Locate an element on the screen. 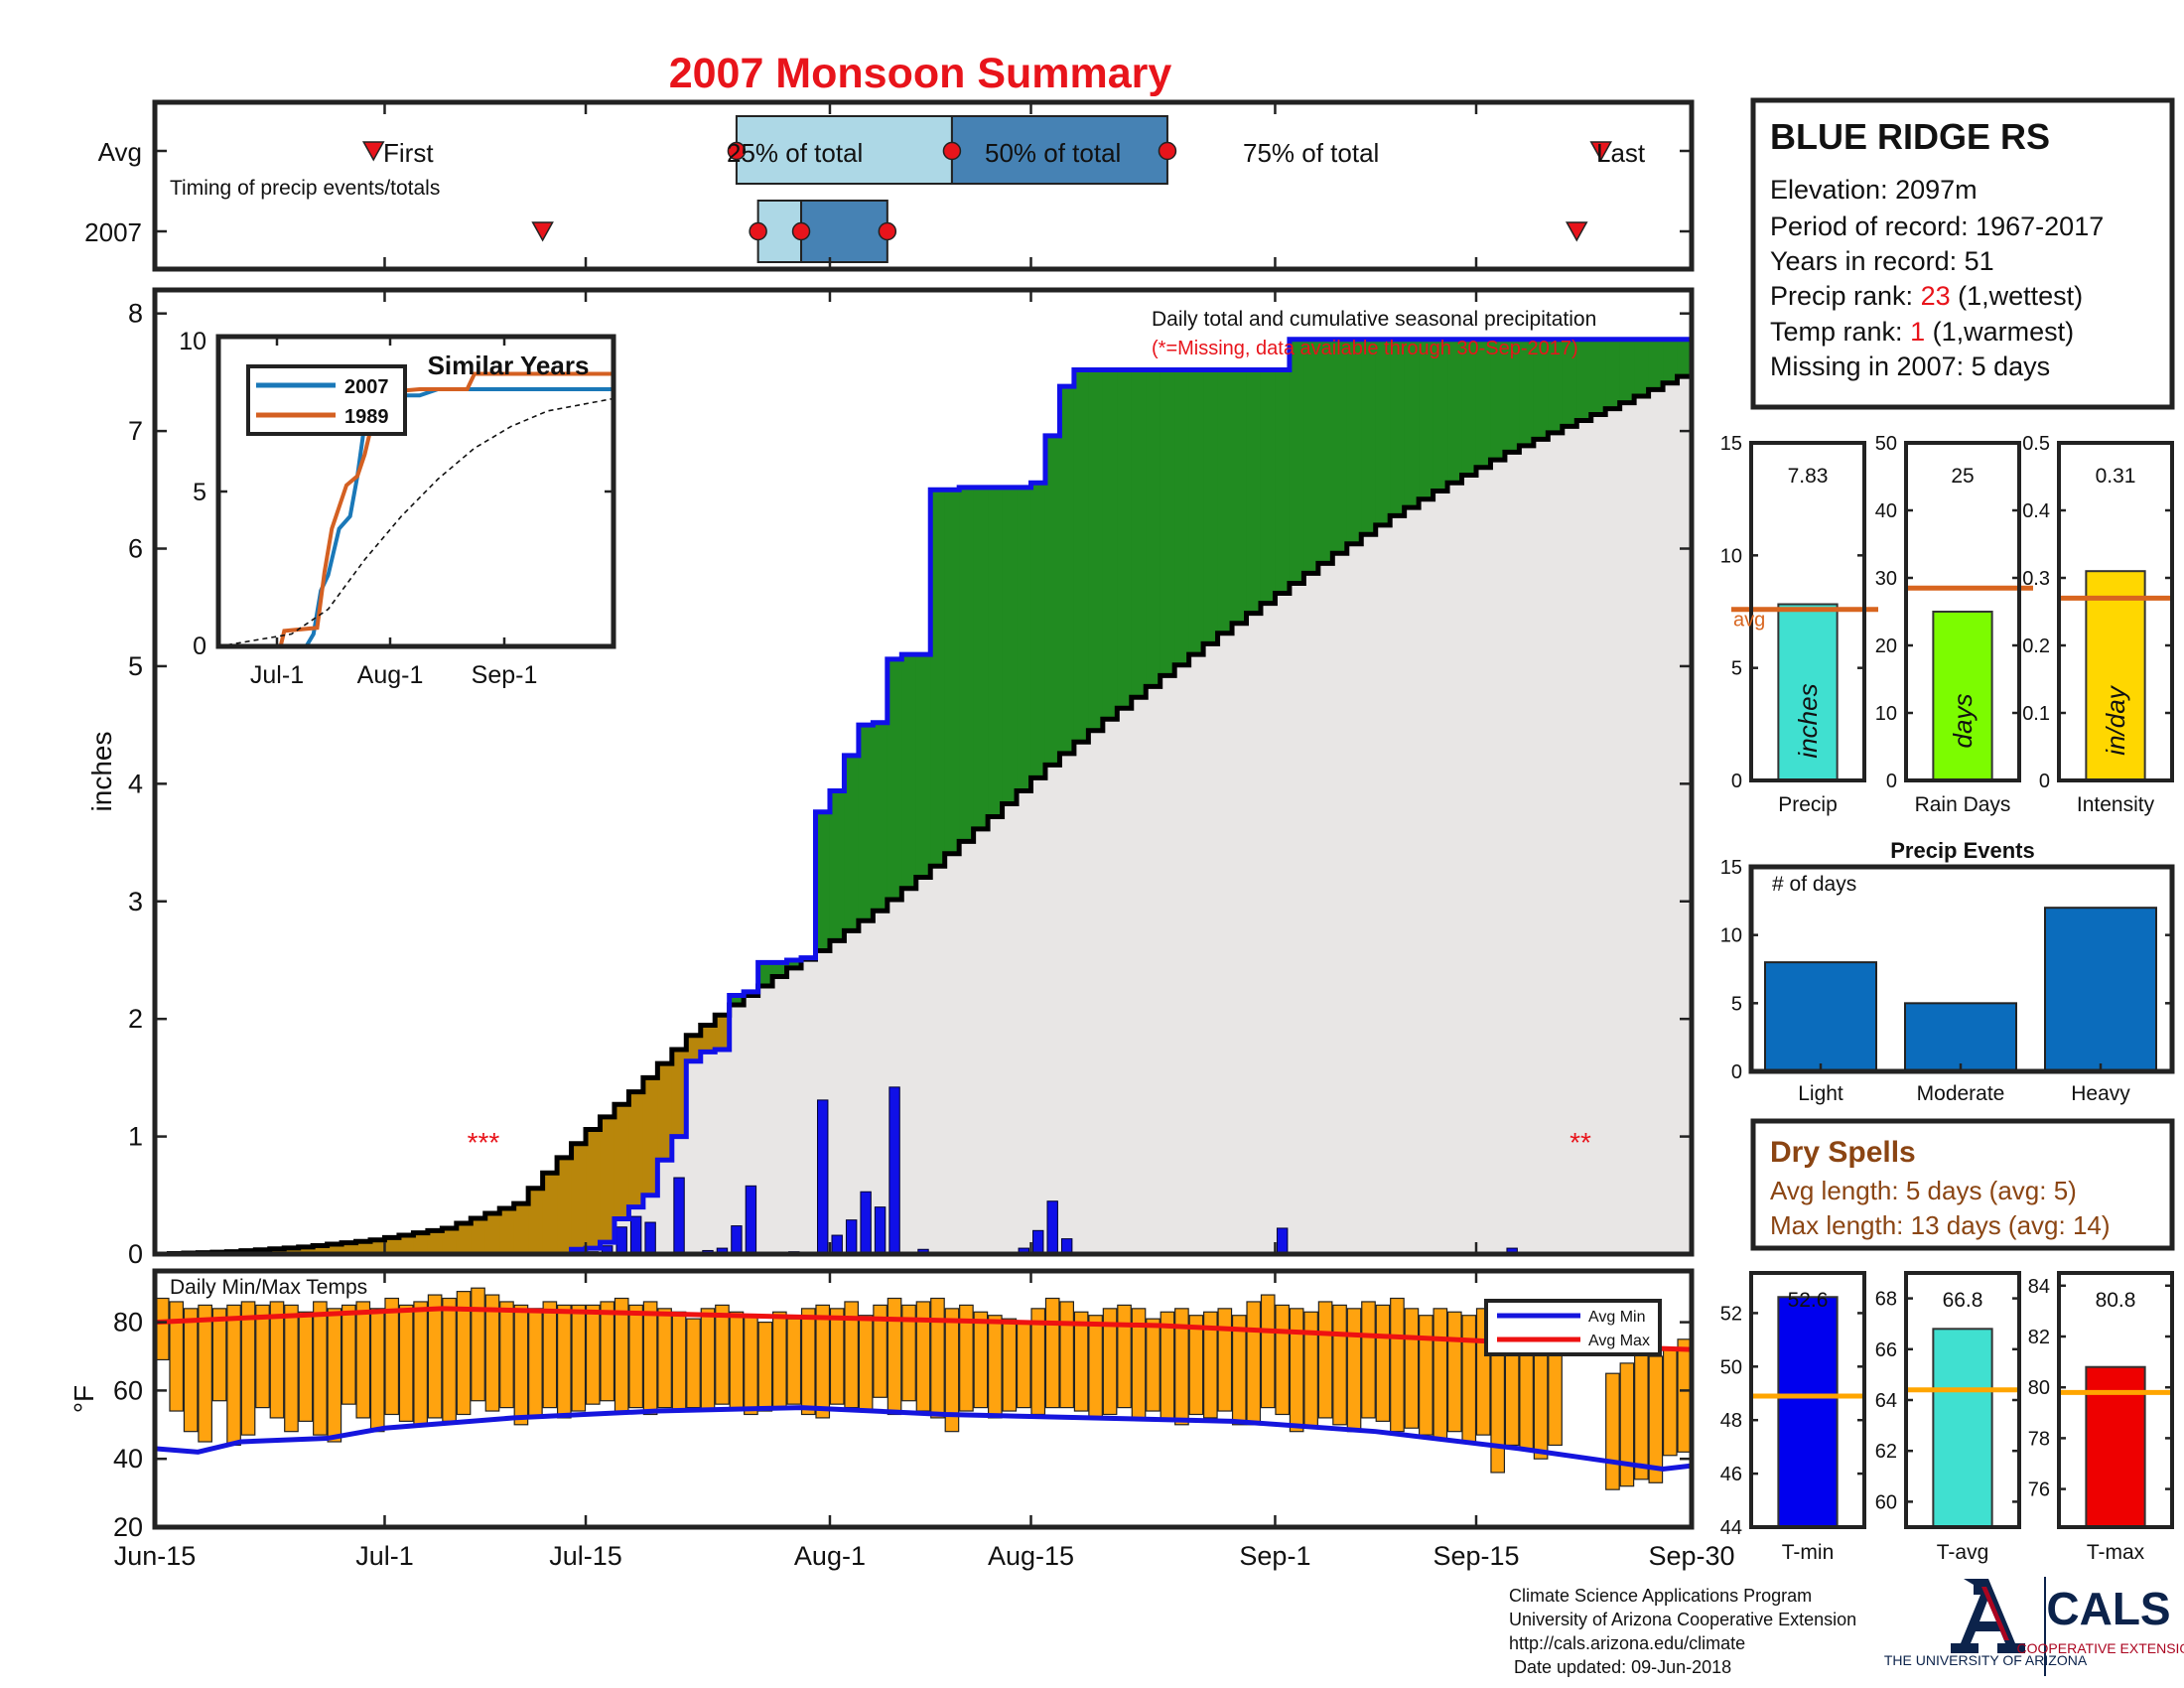 Image resolution: width=2184 pixels, height=1688 pixels. inset-legend is located at coordinates (326, 400).